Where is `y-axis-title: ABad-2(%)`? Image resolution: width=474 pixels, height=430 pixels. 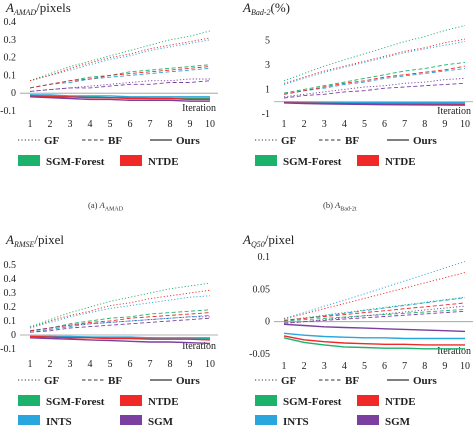 y-axis-title: ABad-2(%) is located at coordinates (266, 8).